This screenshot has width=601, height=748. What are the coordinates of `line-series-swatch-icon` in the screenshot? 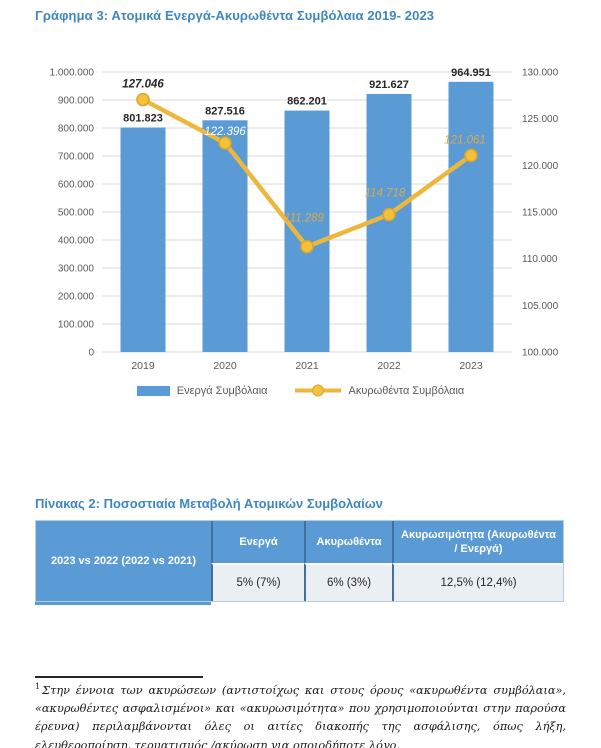 It's located at (317, 390).